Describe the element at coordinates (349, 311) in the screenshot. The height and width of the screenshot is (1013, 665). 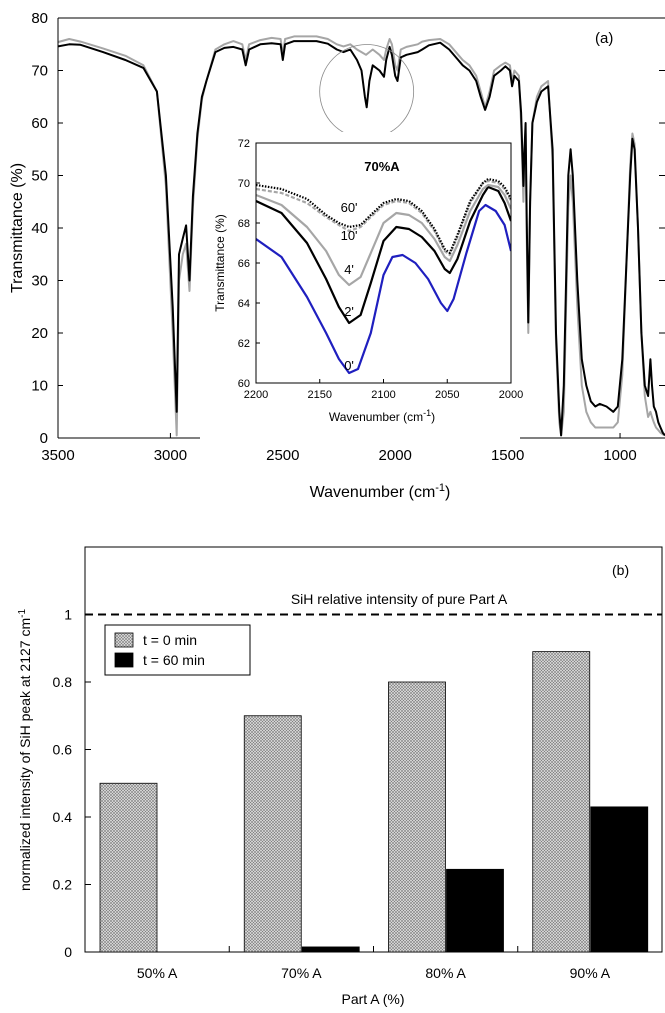
I see `inset-curve-label: 2'` at that location.